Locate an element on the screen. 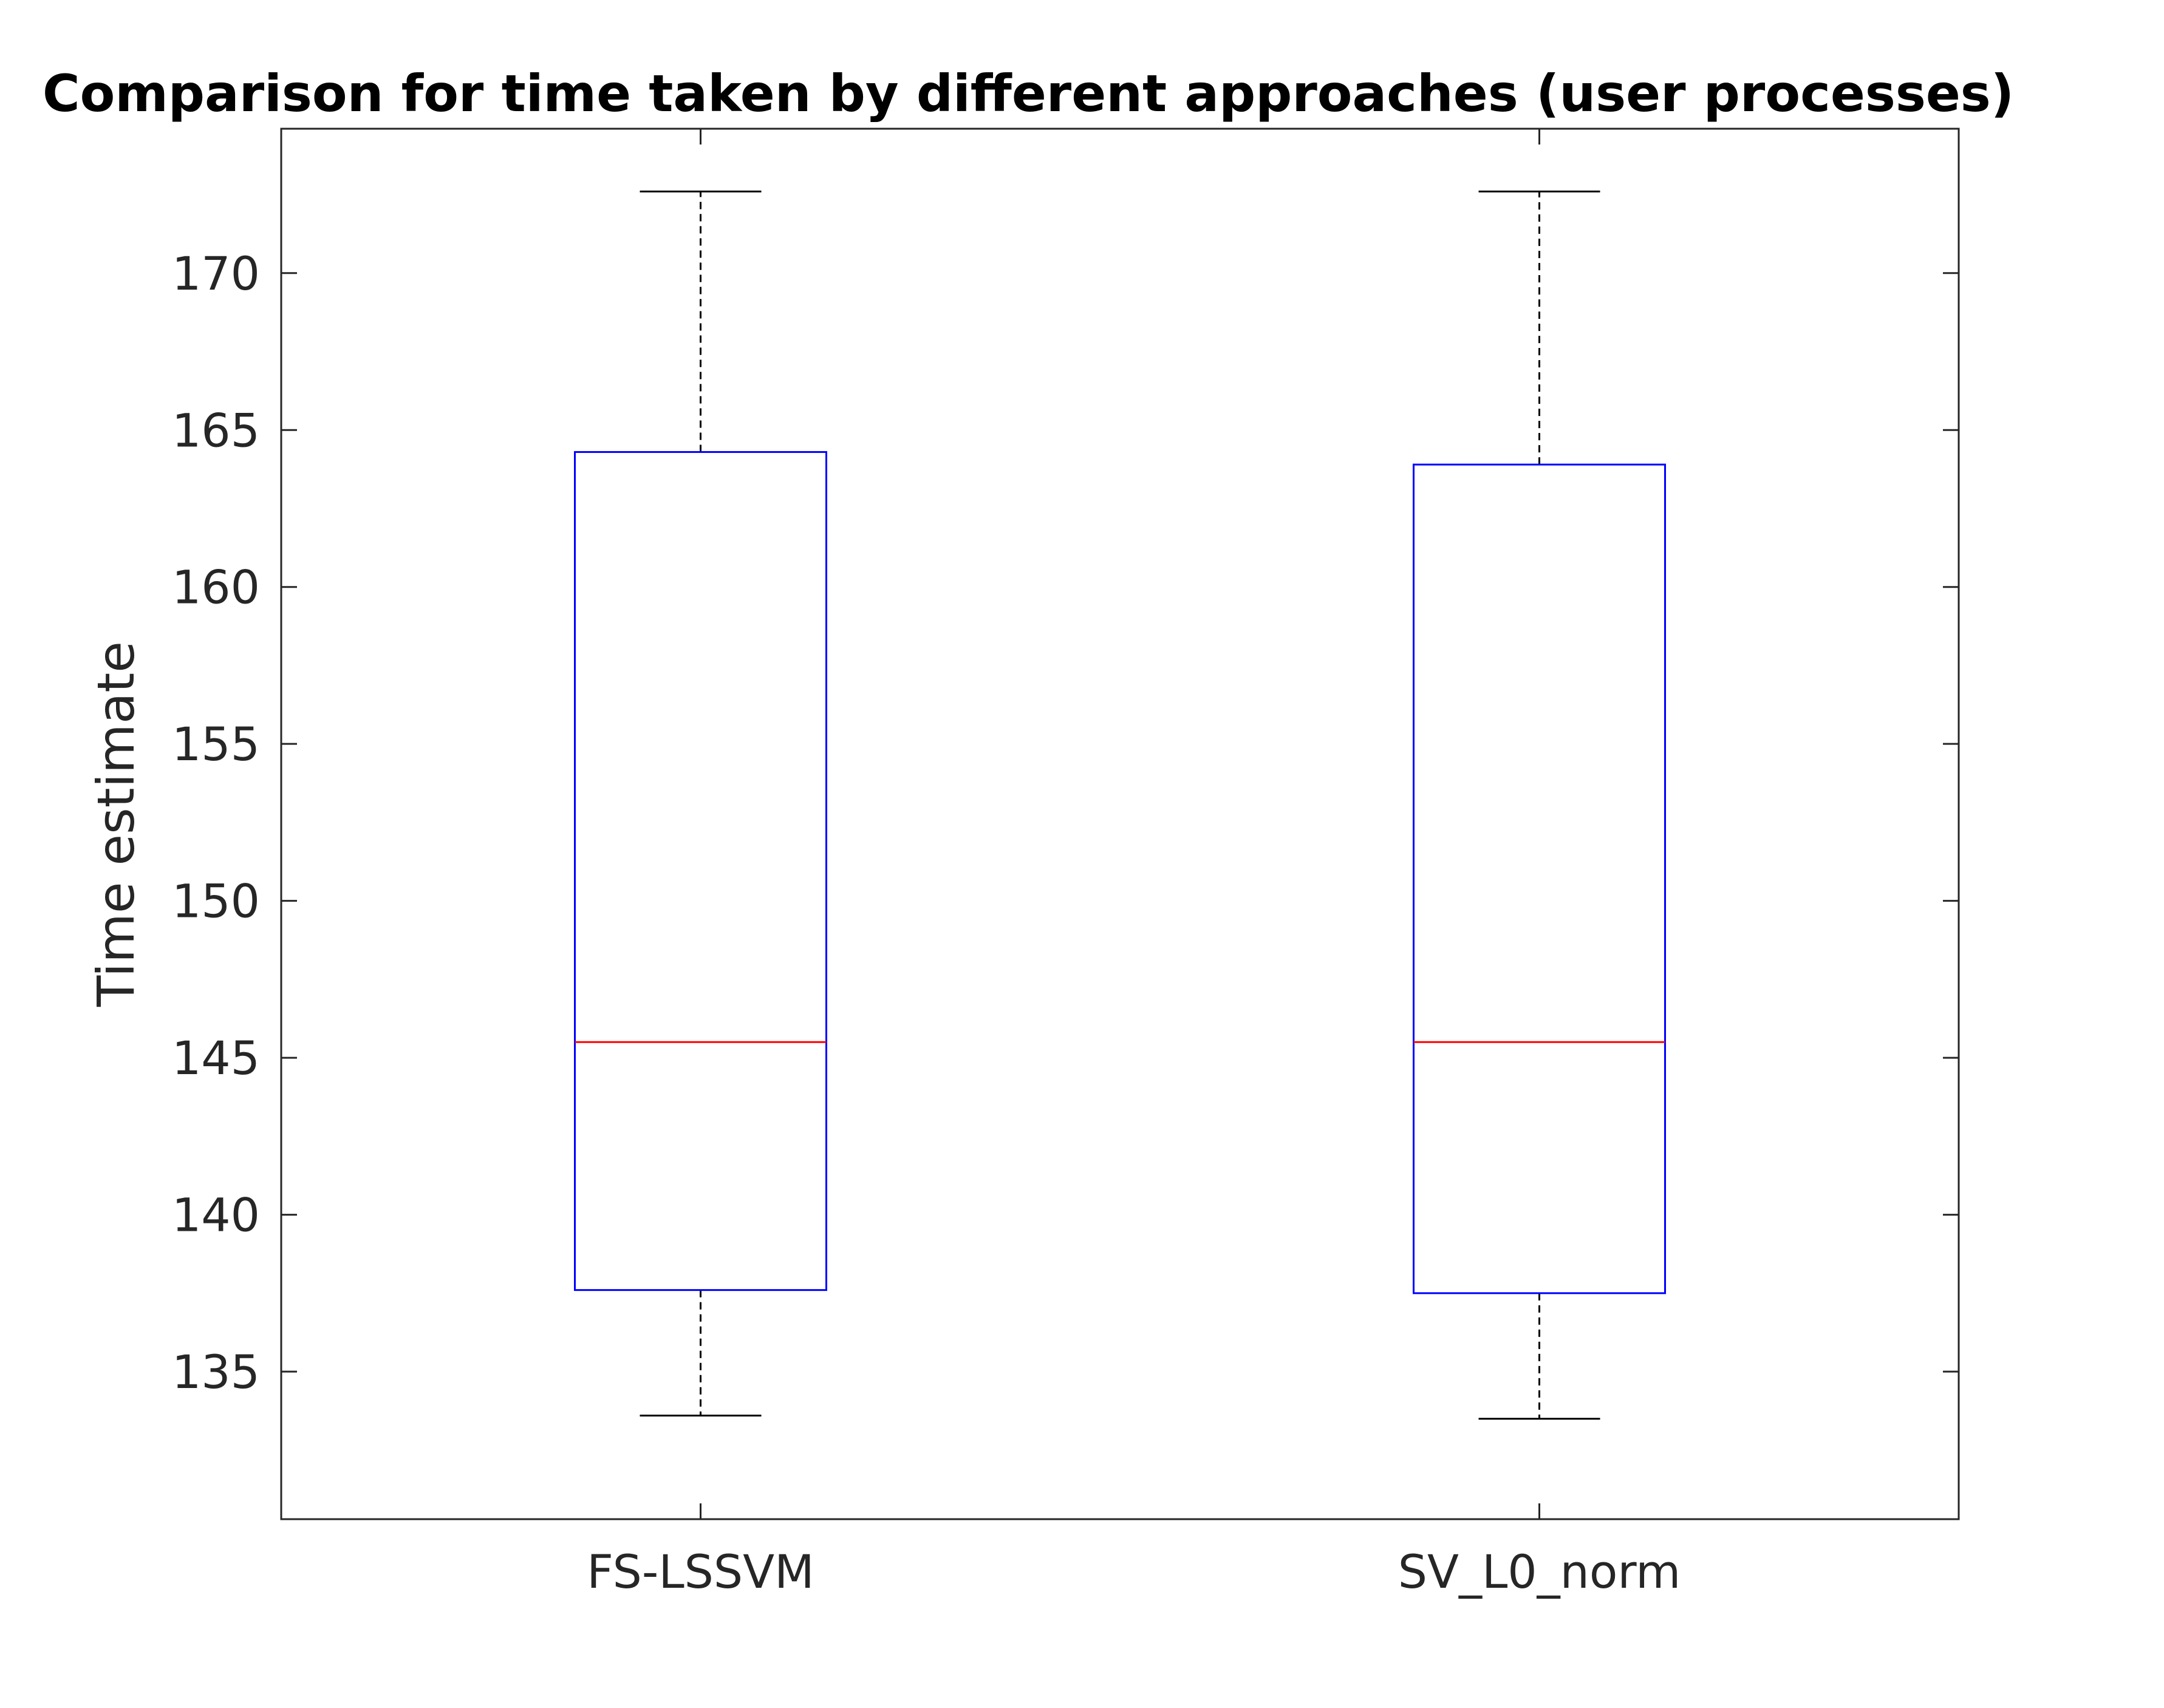 This screenshot has width=2164, height=1708. y-tick-label: 155 is located at coordinates (216, 744).